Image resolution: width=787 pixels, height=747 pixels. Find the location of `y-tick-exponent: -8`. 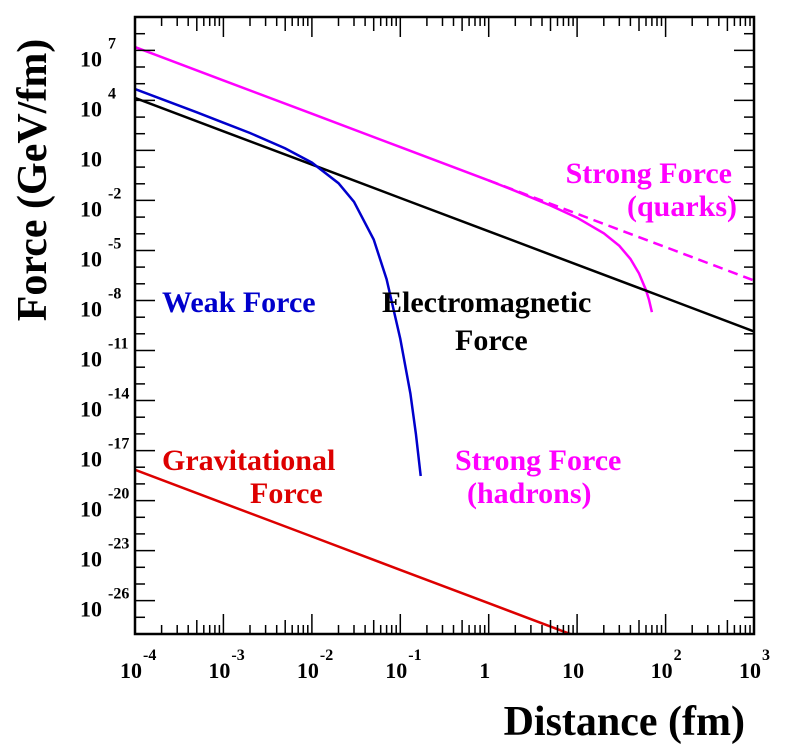

y-tick-exponent: -8 is located at coordinates (114, 294).